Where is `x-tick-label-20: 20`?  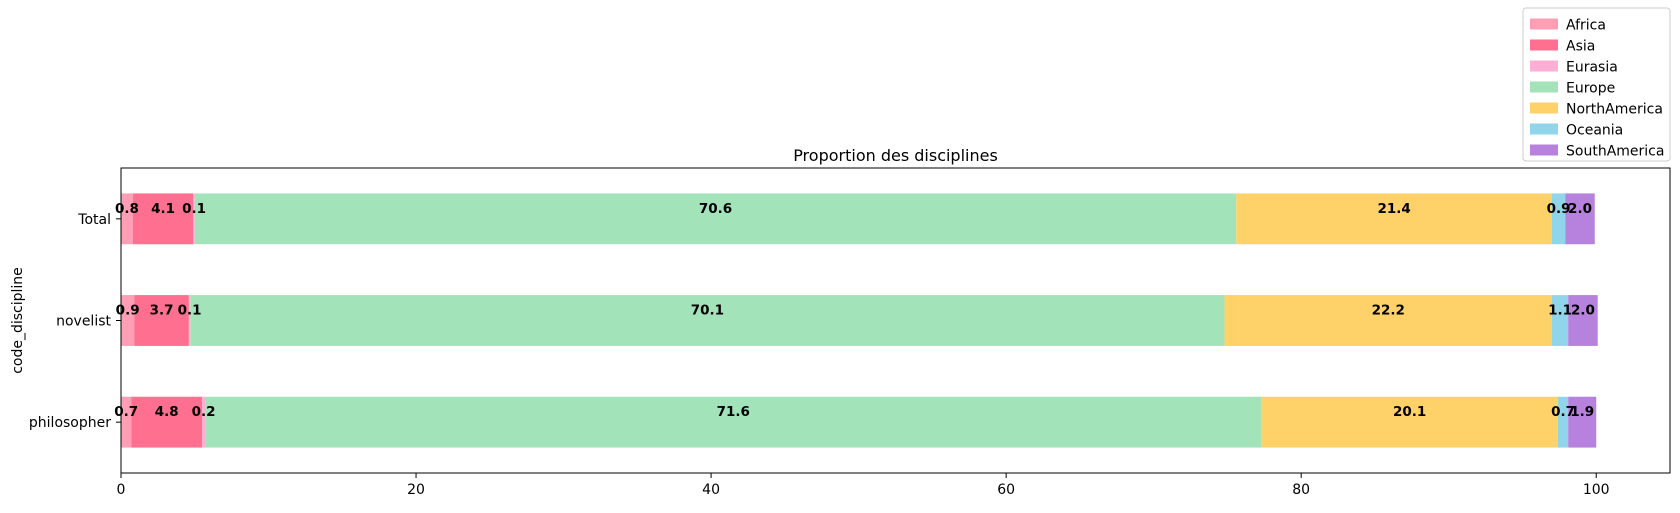 x-tick-label-20: 20 is located at coordinates (416, 490).